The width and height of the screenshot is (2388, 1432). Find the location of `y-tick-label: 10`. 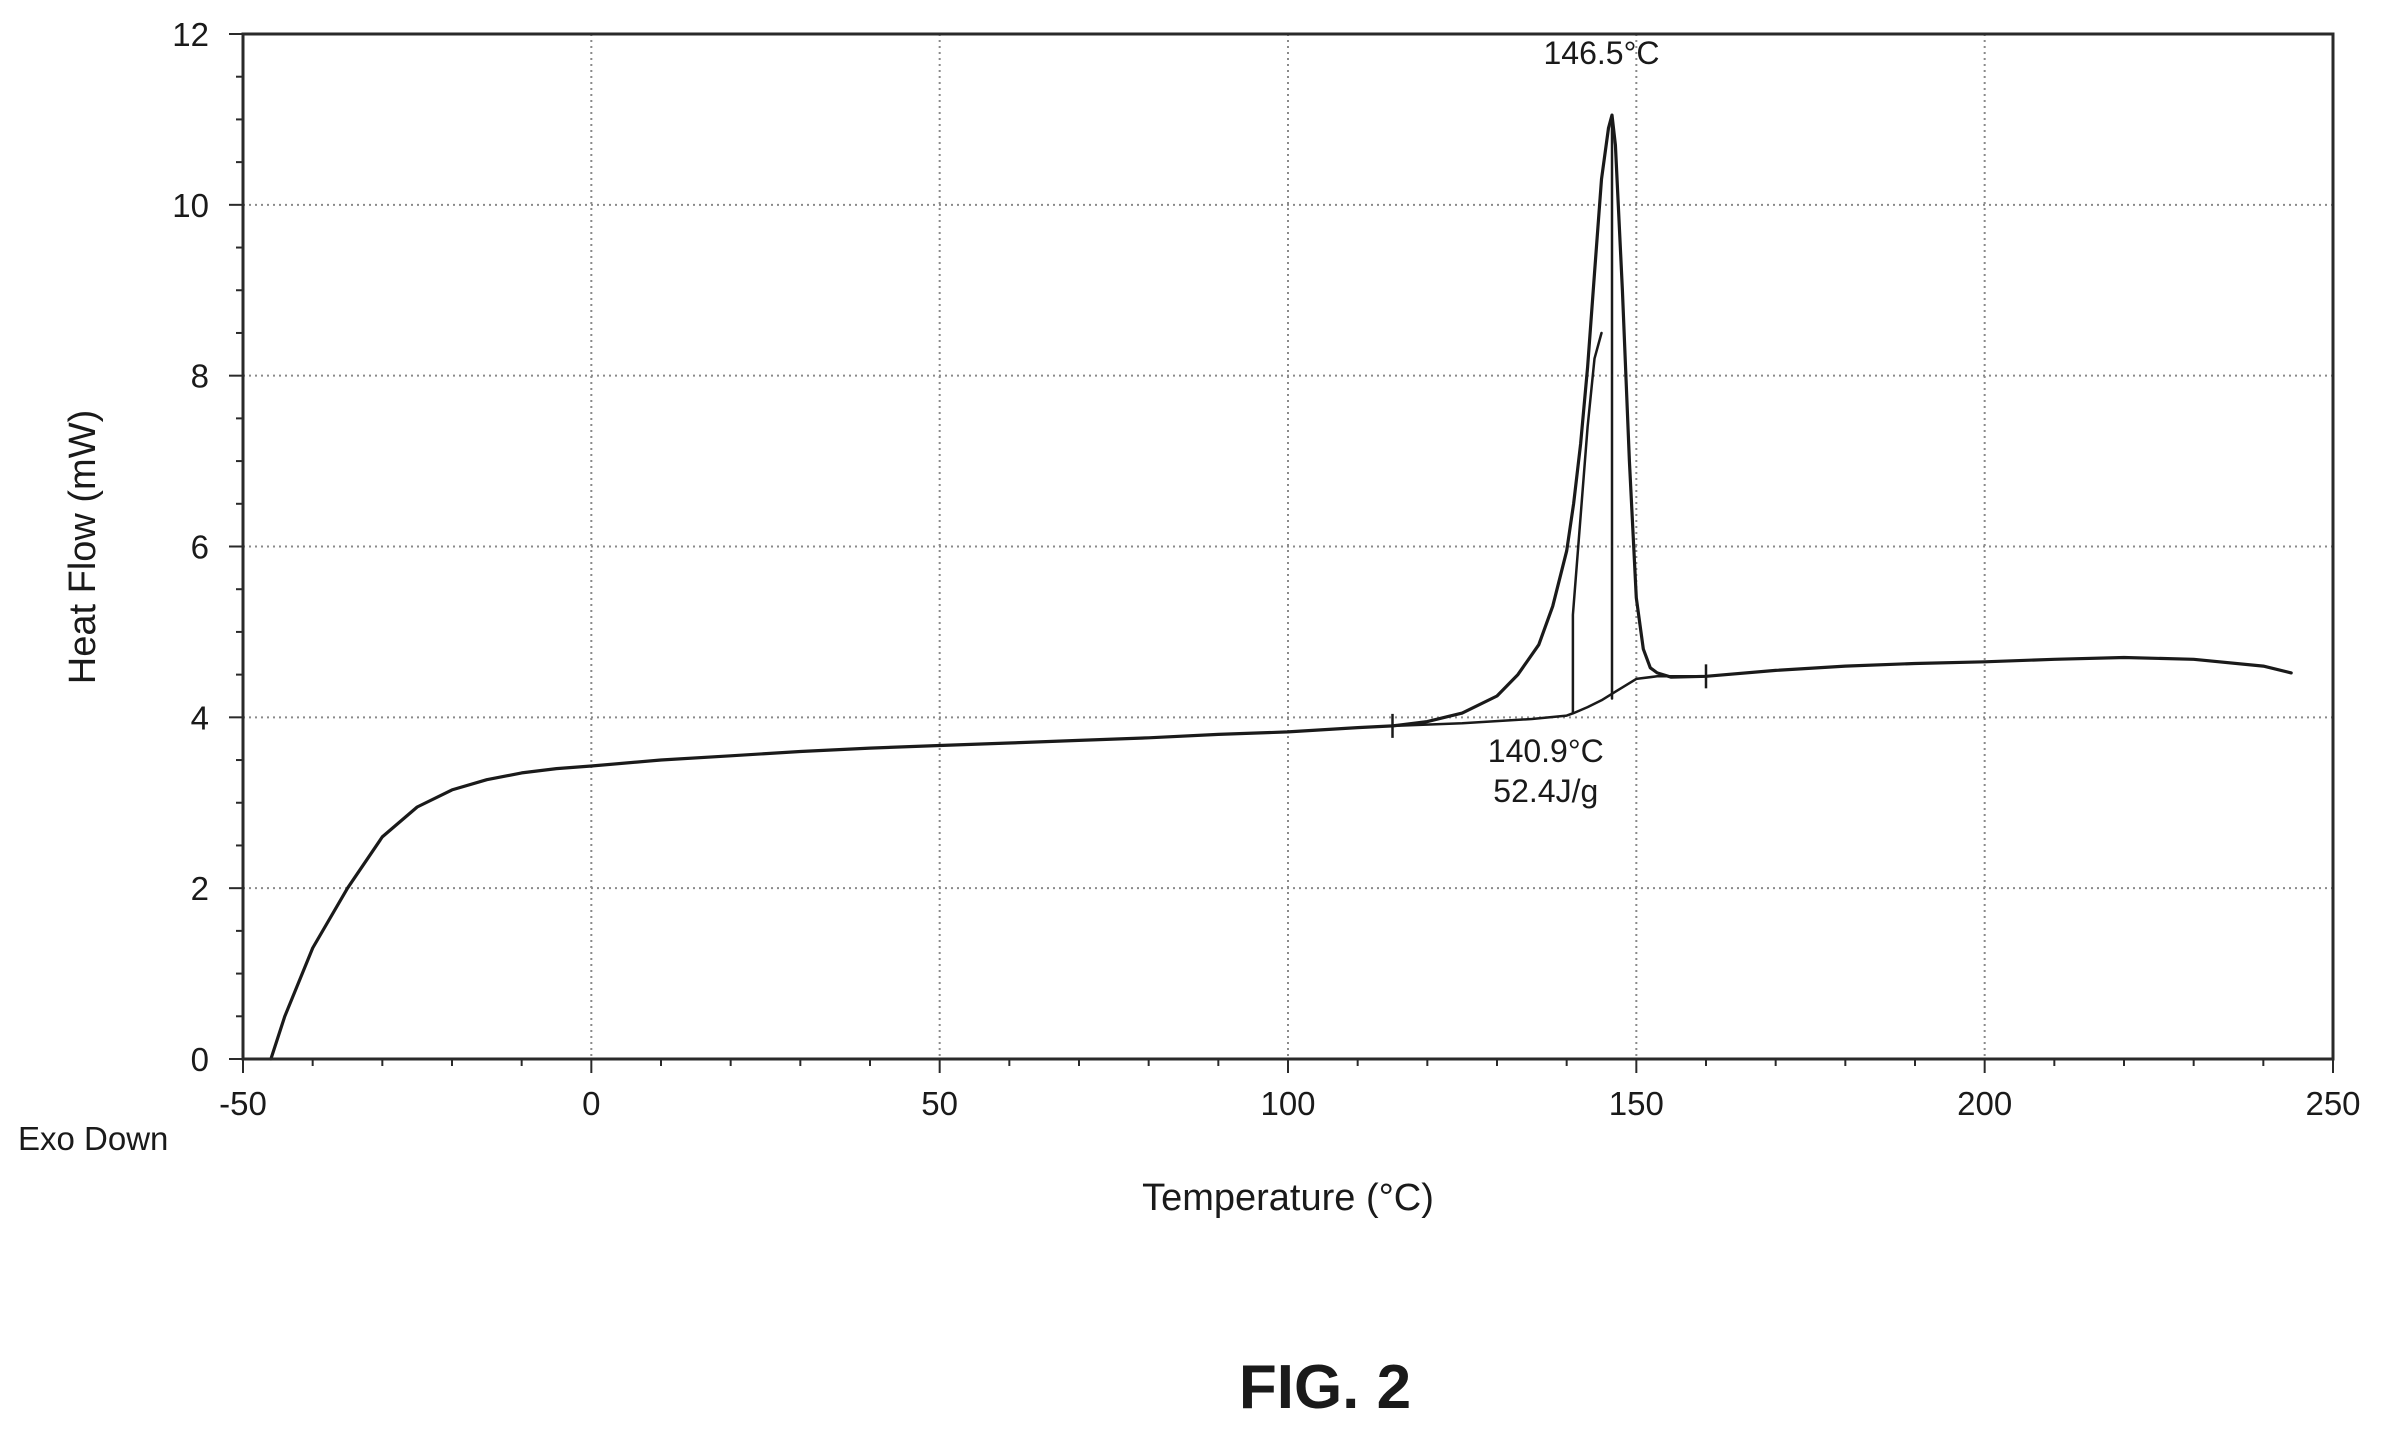

y-tick-label: 10 is located at coordinates (190, 205).